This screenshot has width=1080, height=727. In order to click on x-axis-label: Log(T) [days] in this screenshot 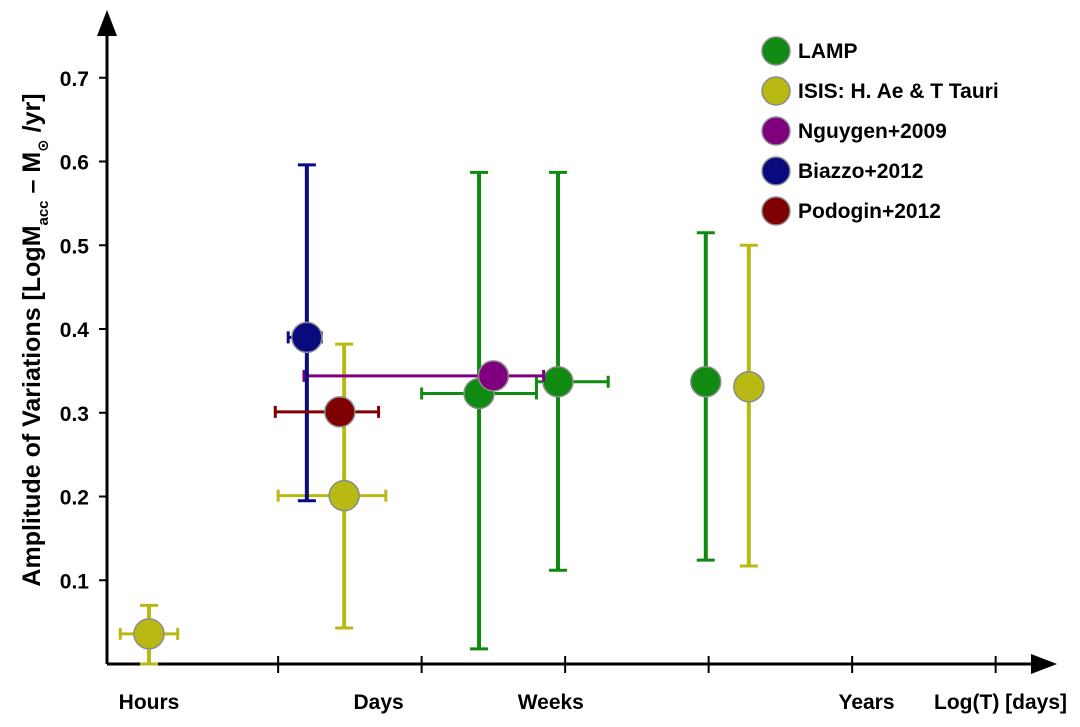, I will do `click(1000, 702)`.